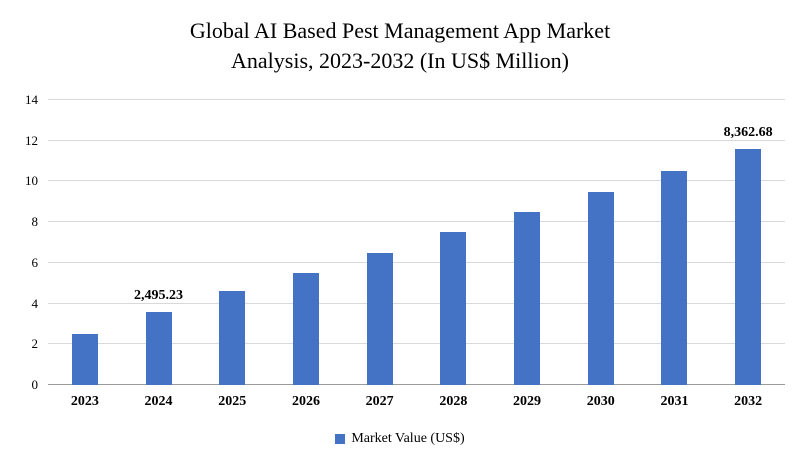 The width and height of the screenshot is (800, 467). What do you see at coordinates (35, 344) in the screenshot?
I see `y-tick-label: 2` at bounding box center [35, 344].